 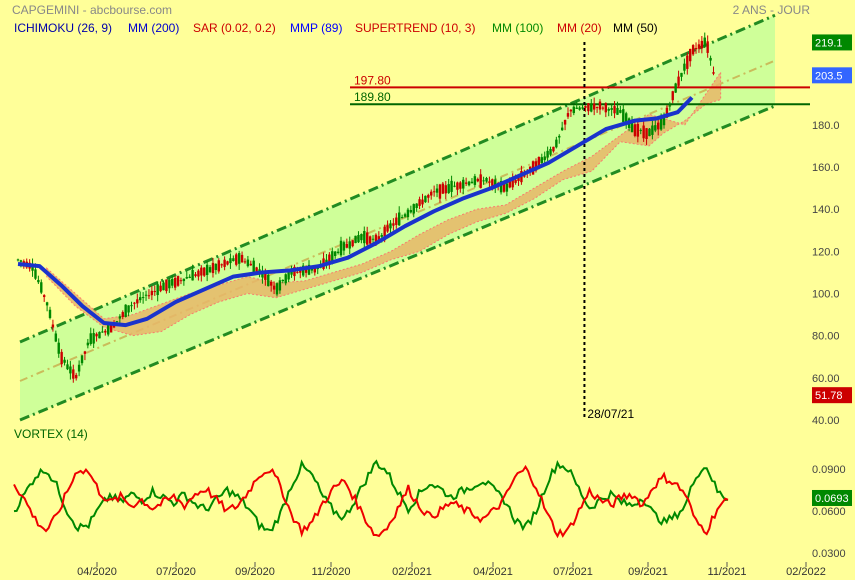 I want to click on price-badge-label: 51.78, so click(x=829, y=396).